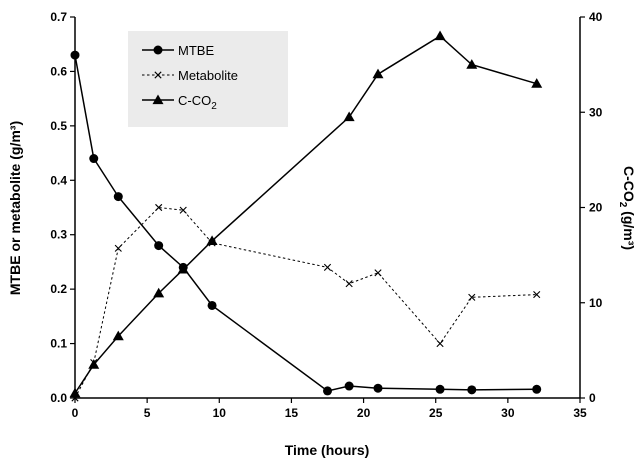 The image size is (638, 464). What do you see at coordinates (629, 228) in the screenshot?
I see `y-right-title-tail: (g/m³)` at bounding box center [629, 228].